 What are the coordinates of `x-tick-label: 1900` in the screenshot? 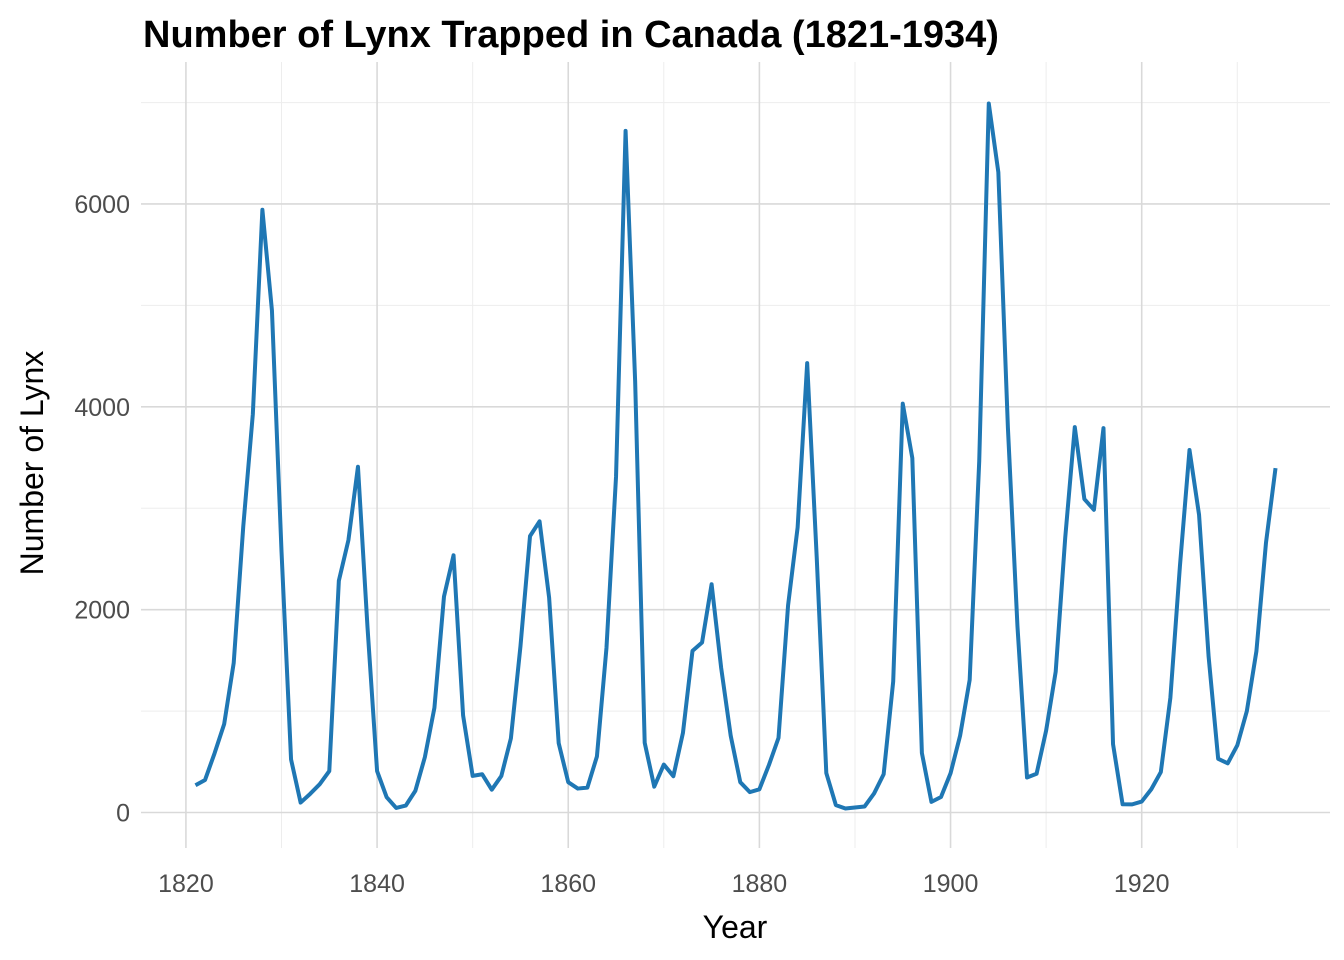 It's located at (951, 884).